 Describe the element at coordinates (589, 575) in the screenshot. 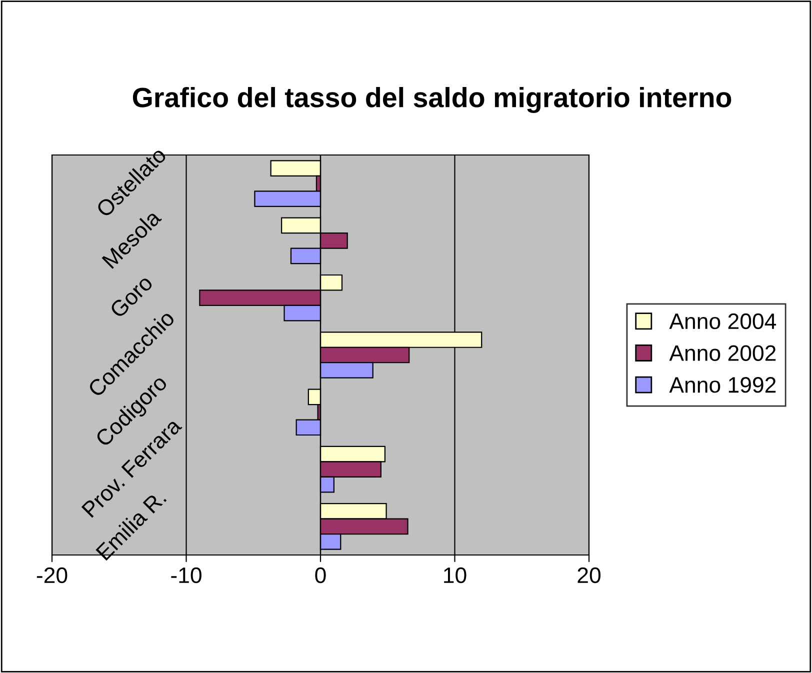

I see `x-tick-label: 20` at that location.